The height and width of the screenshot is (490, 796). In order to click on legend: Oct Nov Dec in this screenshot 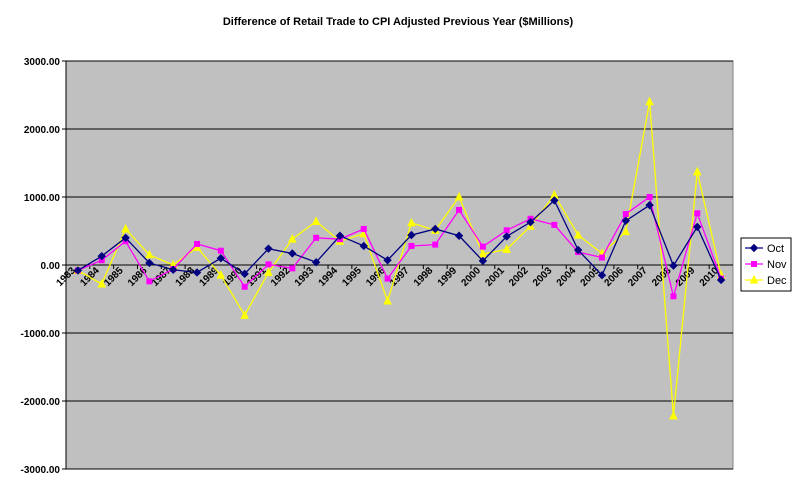, I will do `click(766, 264)`.